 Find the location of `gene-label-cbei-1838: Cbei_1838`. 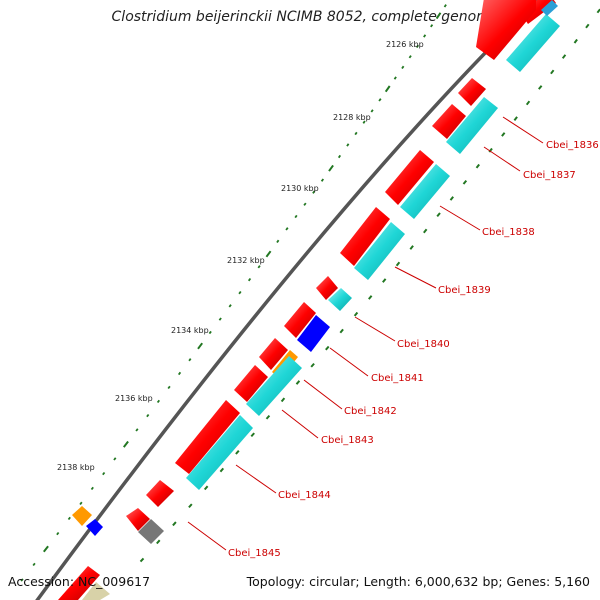

gene-label-cbei-1838: Cbei_1838 is located at coordinates (508, 232).